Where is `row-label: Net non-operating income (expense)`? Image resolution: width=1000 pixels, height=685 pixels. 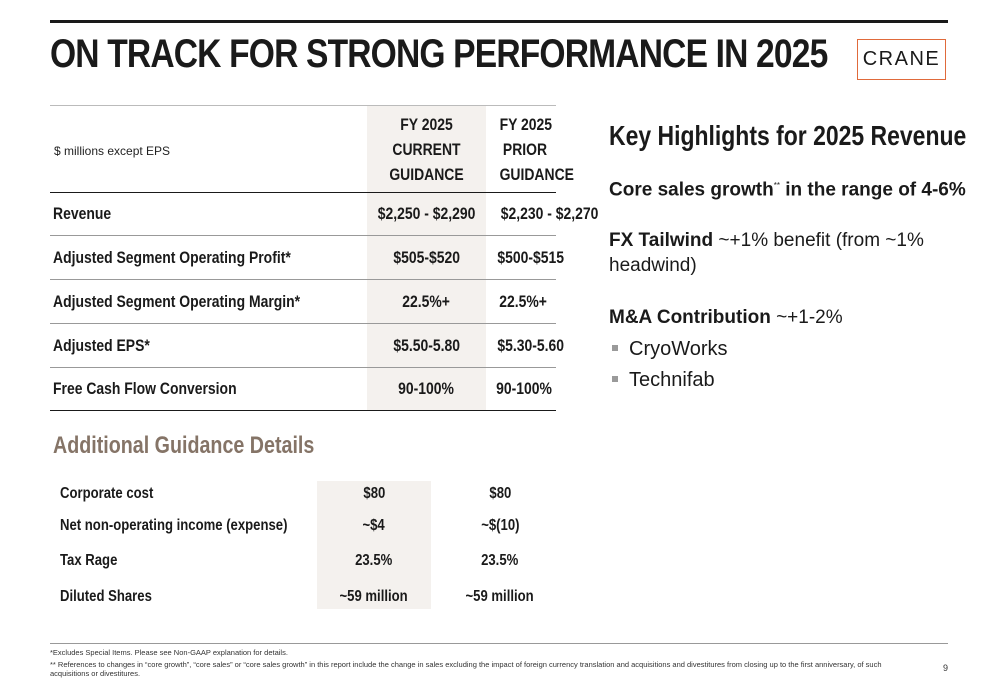
row-label: Net non-operating income (expense) is located at coordinates (174, 525).